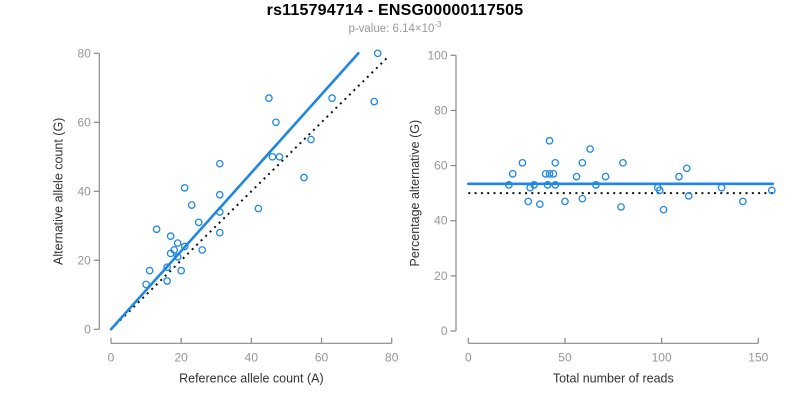 This screenshot has width=800, height=400. I want to click on x-tick-label: 80, so click(392, 357).